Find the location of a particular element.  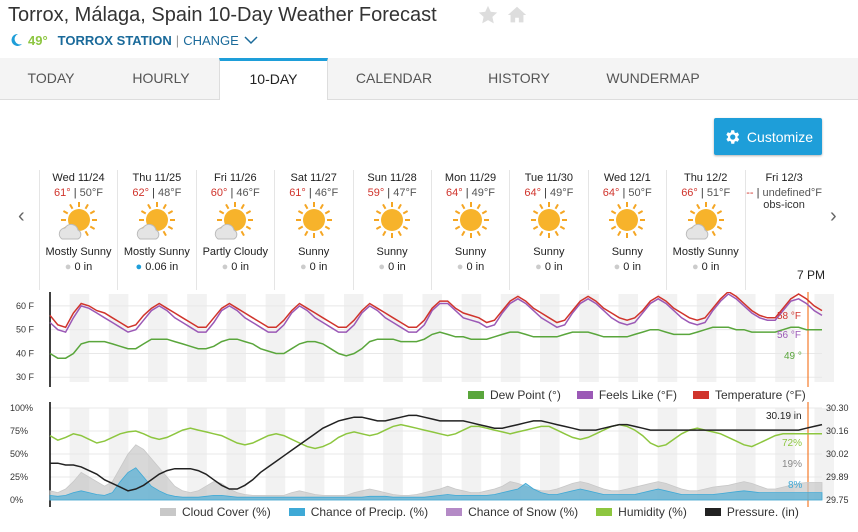

legend-swatch-humidity is located at coordinates (604, 512).